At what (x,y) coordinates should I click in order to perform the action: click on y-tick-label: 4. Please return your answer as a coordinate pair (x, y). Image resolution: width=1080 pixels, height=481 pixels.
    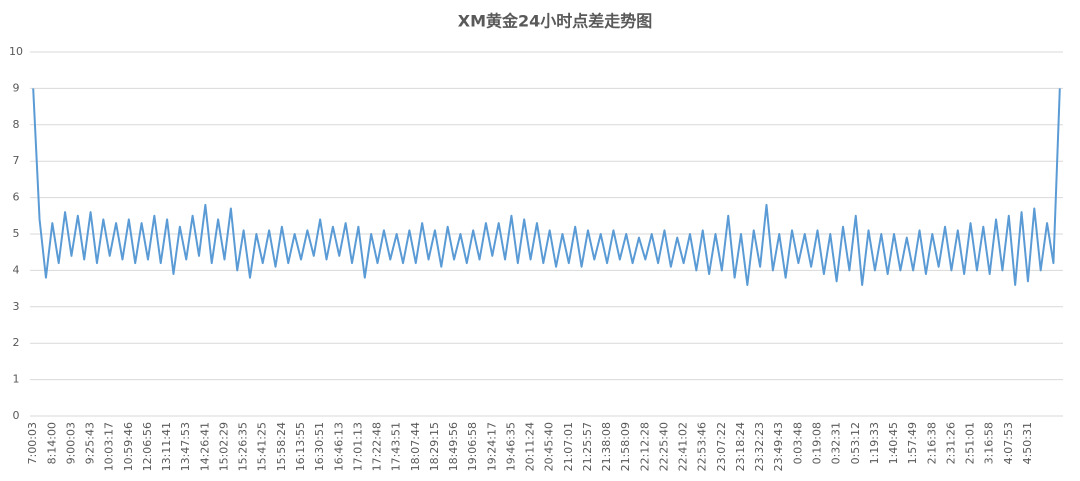
    Looking at the image, I should click on (16, 269).